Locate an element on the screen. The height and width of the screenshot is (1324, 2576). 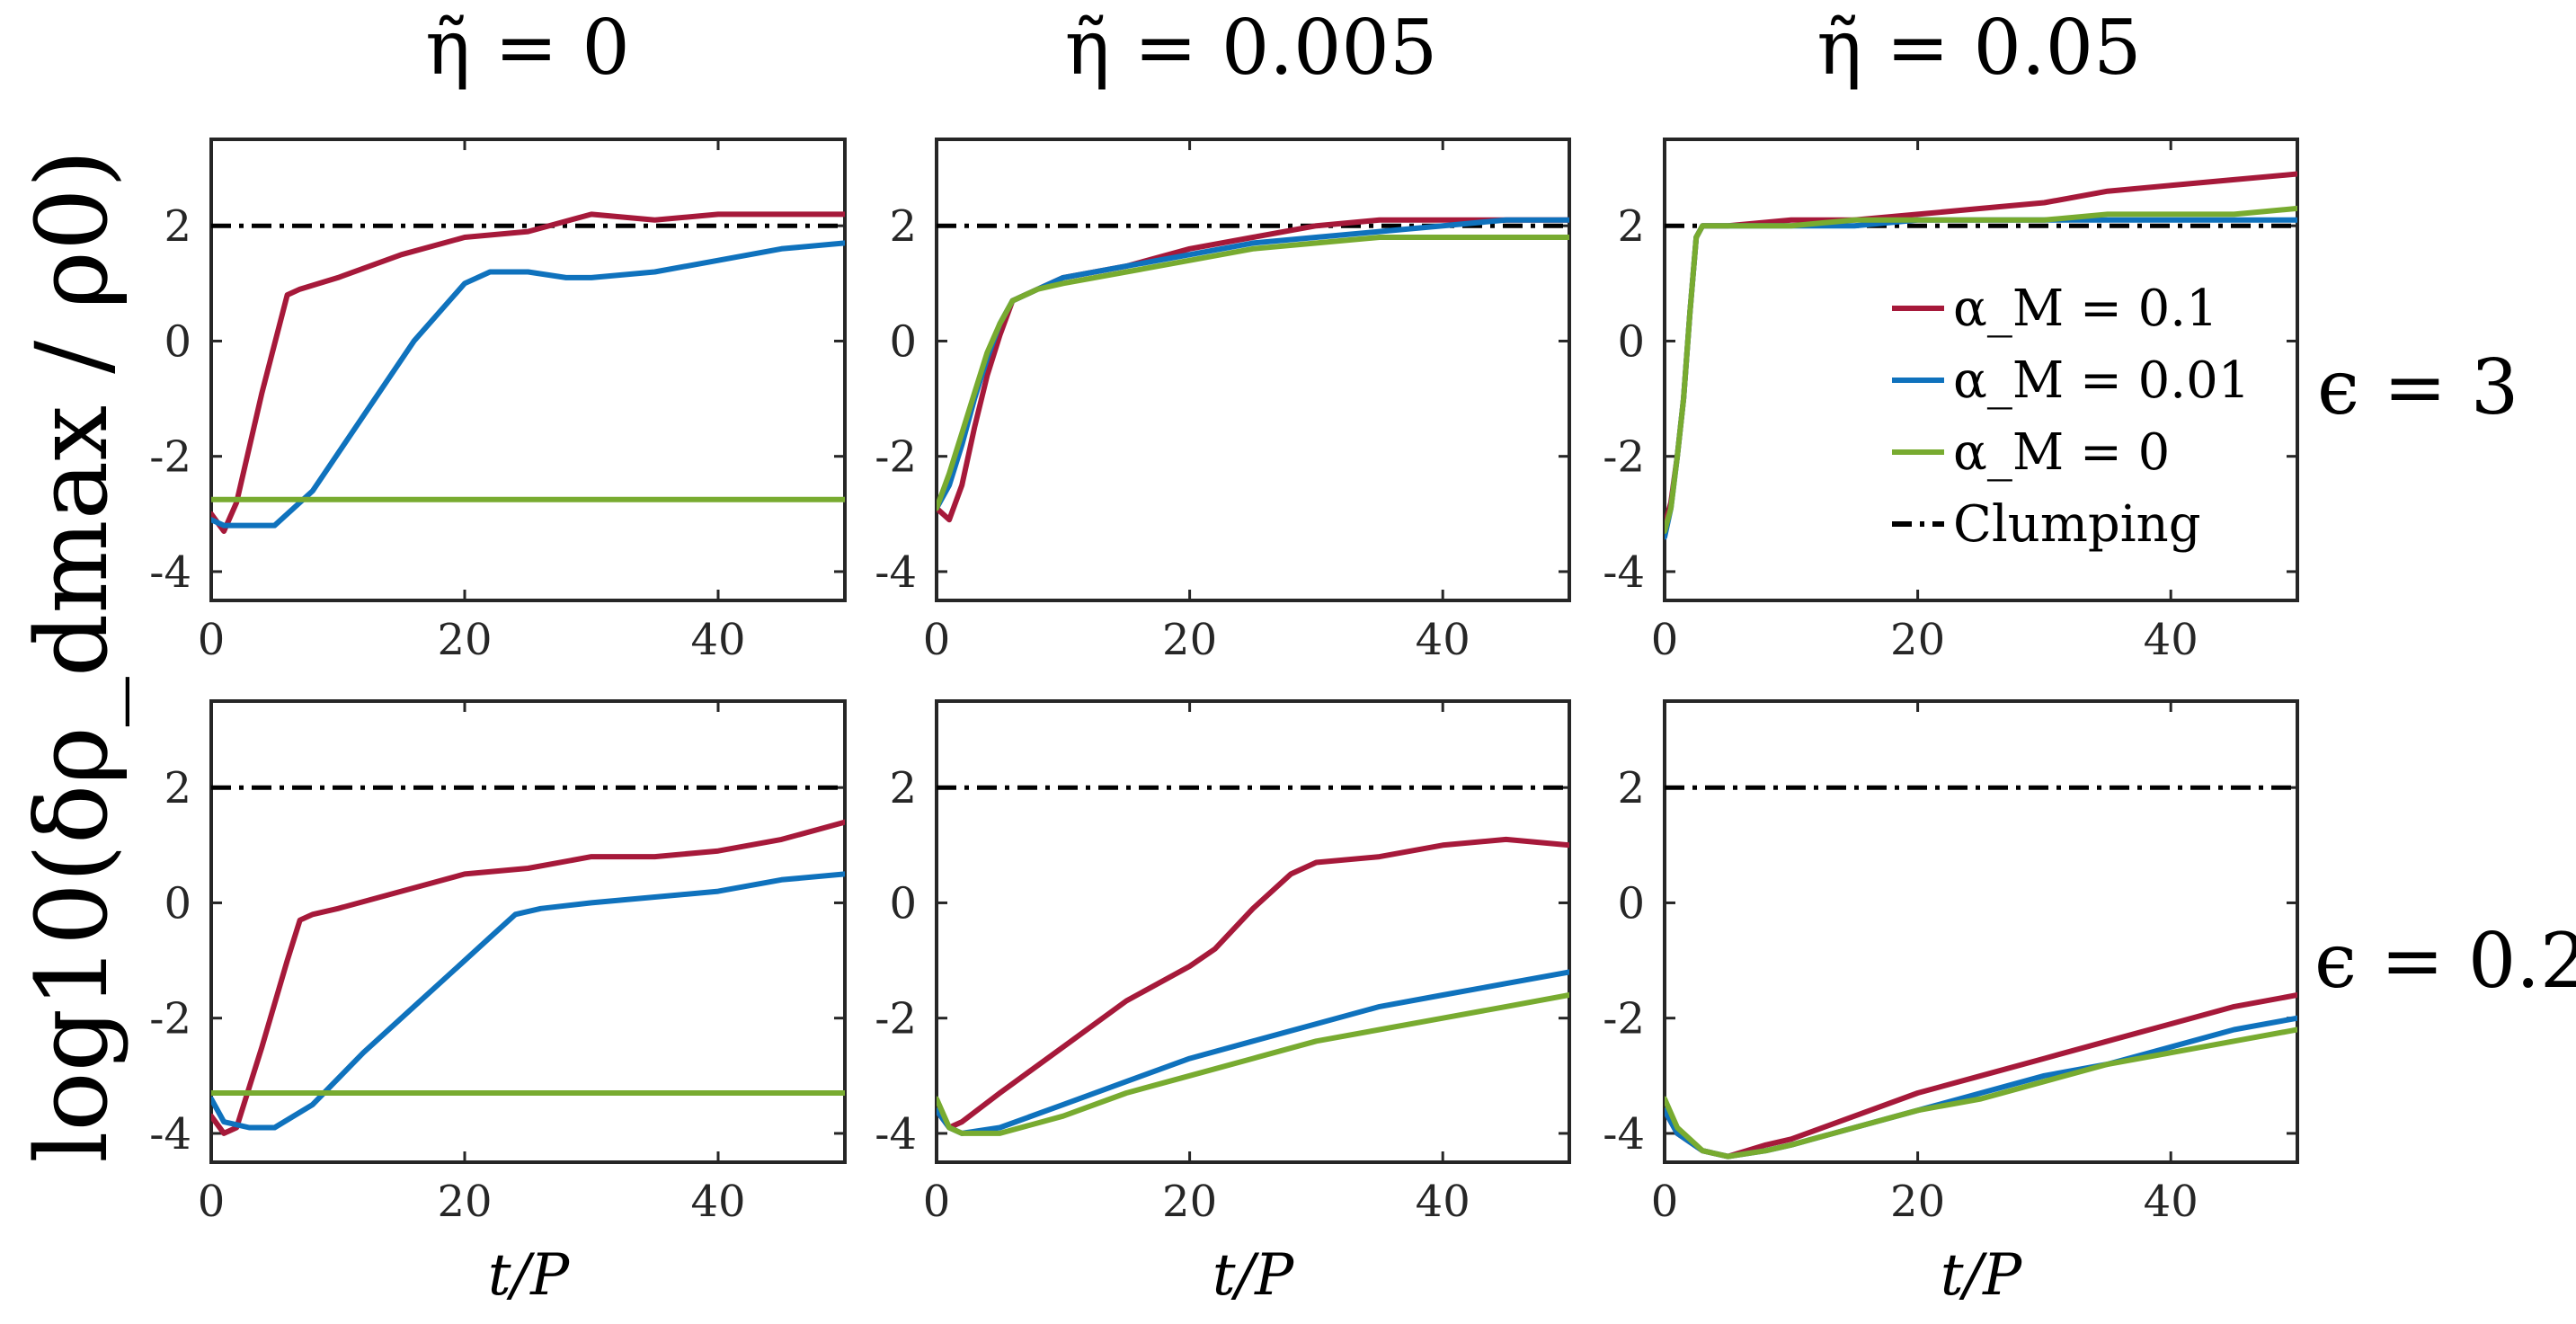
panel-r2-c3: 0 20 40 -4 -2 0 2 is located at coordinates (1951, 963).